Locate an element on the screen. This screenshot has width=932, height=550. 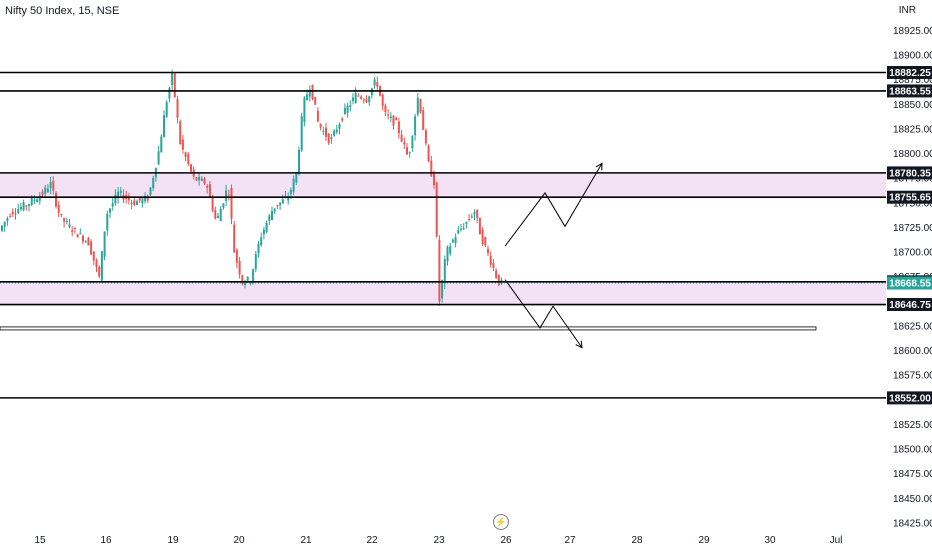
last-price-label: 18668.55 is located at coordinates (910, 284).